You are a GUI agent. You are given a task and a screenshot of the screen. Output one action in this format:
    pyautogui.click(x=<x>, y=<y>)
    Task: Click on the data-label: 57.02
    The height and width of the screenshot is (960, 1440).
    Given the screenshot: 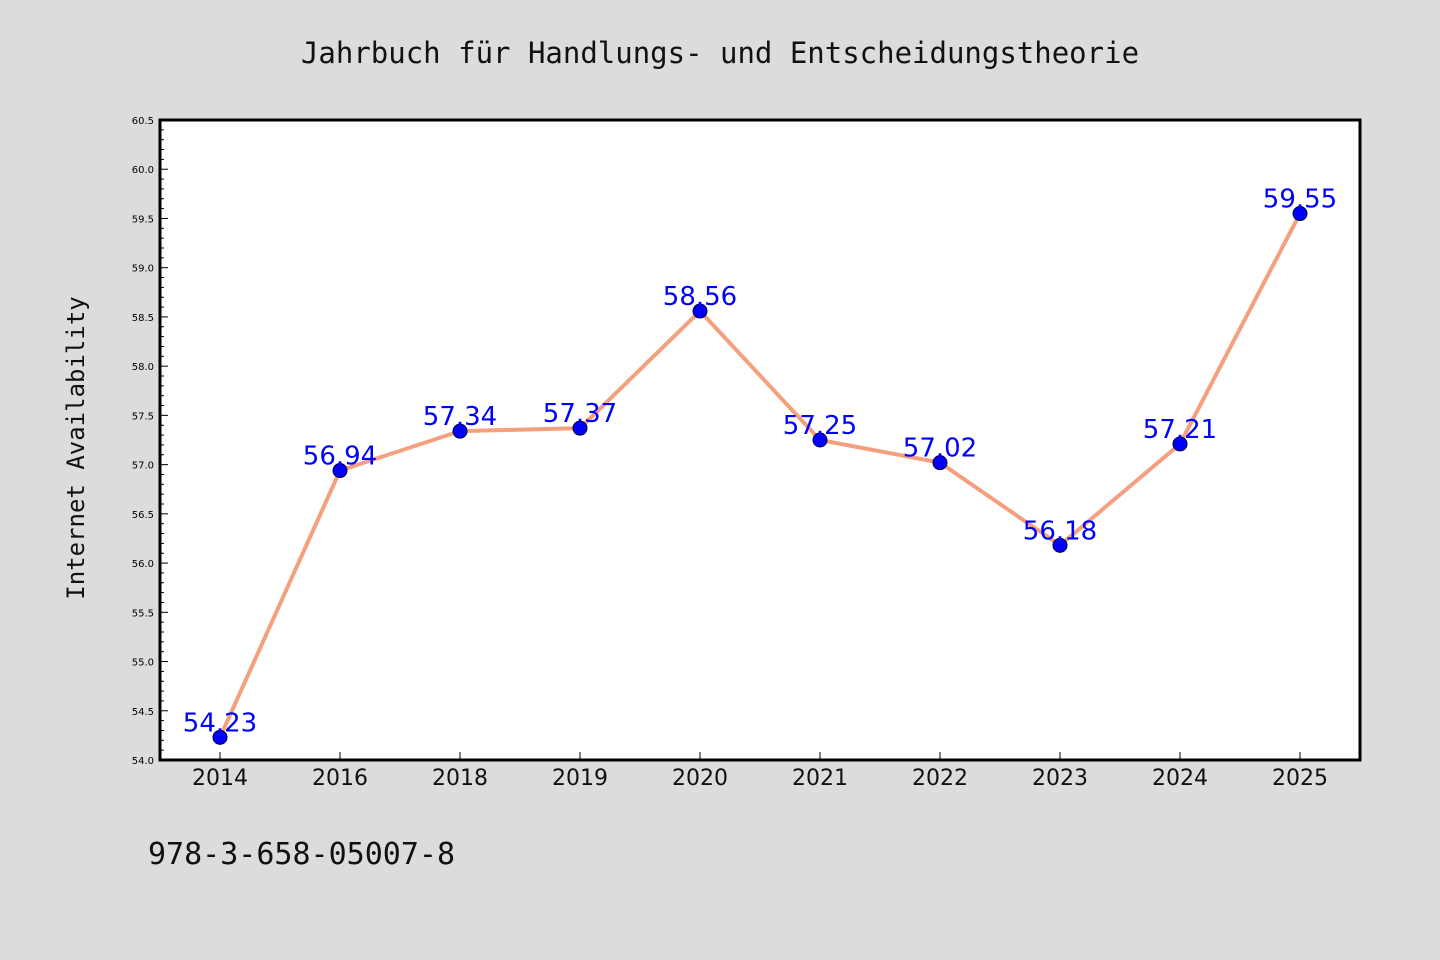 What is the action you would take?
    pyautogui.click(x=940, y=449)
    